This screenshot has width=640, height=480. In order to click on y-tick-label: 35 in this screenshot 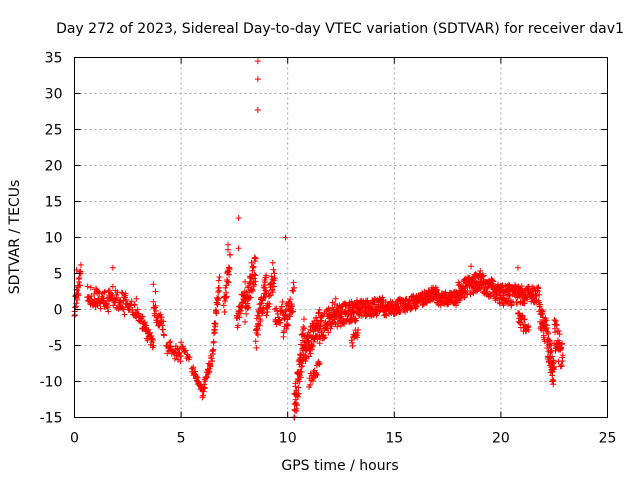, I will do `click(54, 59)`.